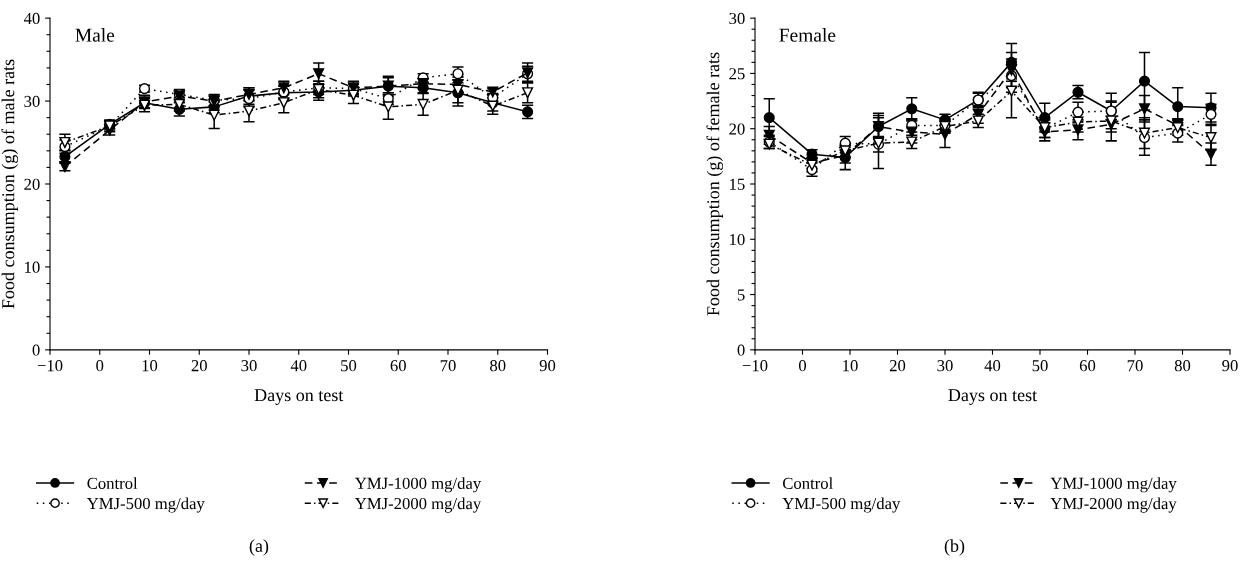  What do you see at coordinates (737, 184) in the screenshot?
I see `y-tick-label: 15` at bounding box center [737, 184].